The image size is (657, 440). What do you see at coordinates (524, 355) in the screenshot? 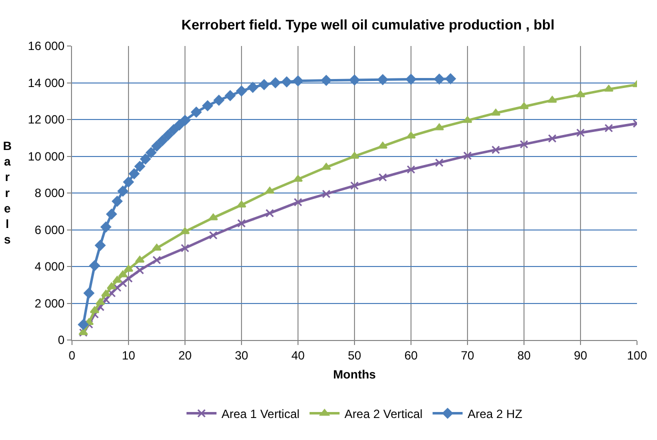
I see `x-tick-label: 80` at bounding box center [524, 355].